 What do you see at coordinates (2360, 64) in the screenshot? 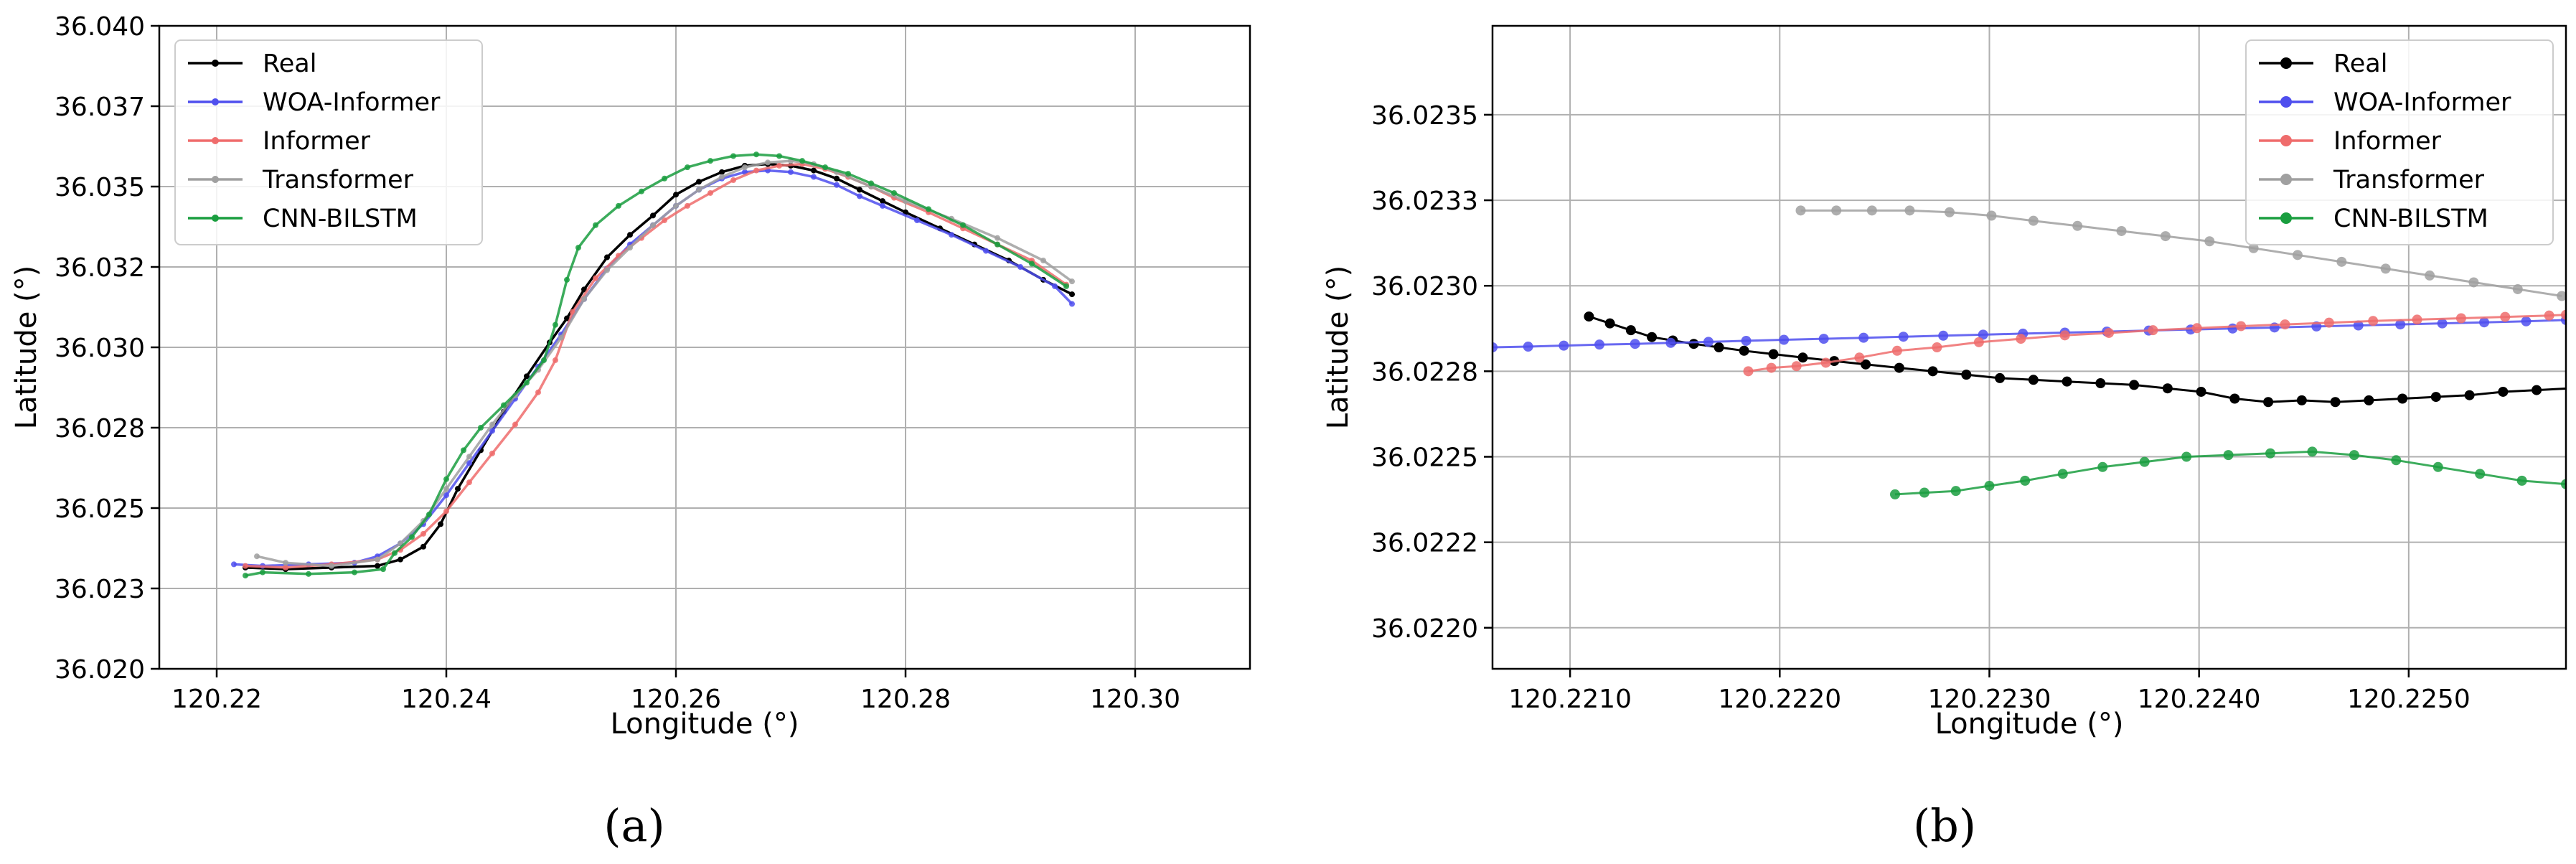
I see `legend-label: Real` at bounding box center [2360, 64].